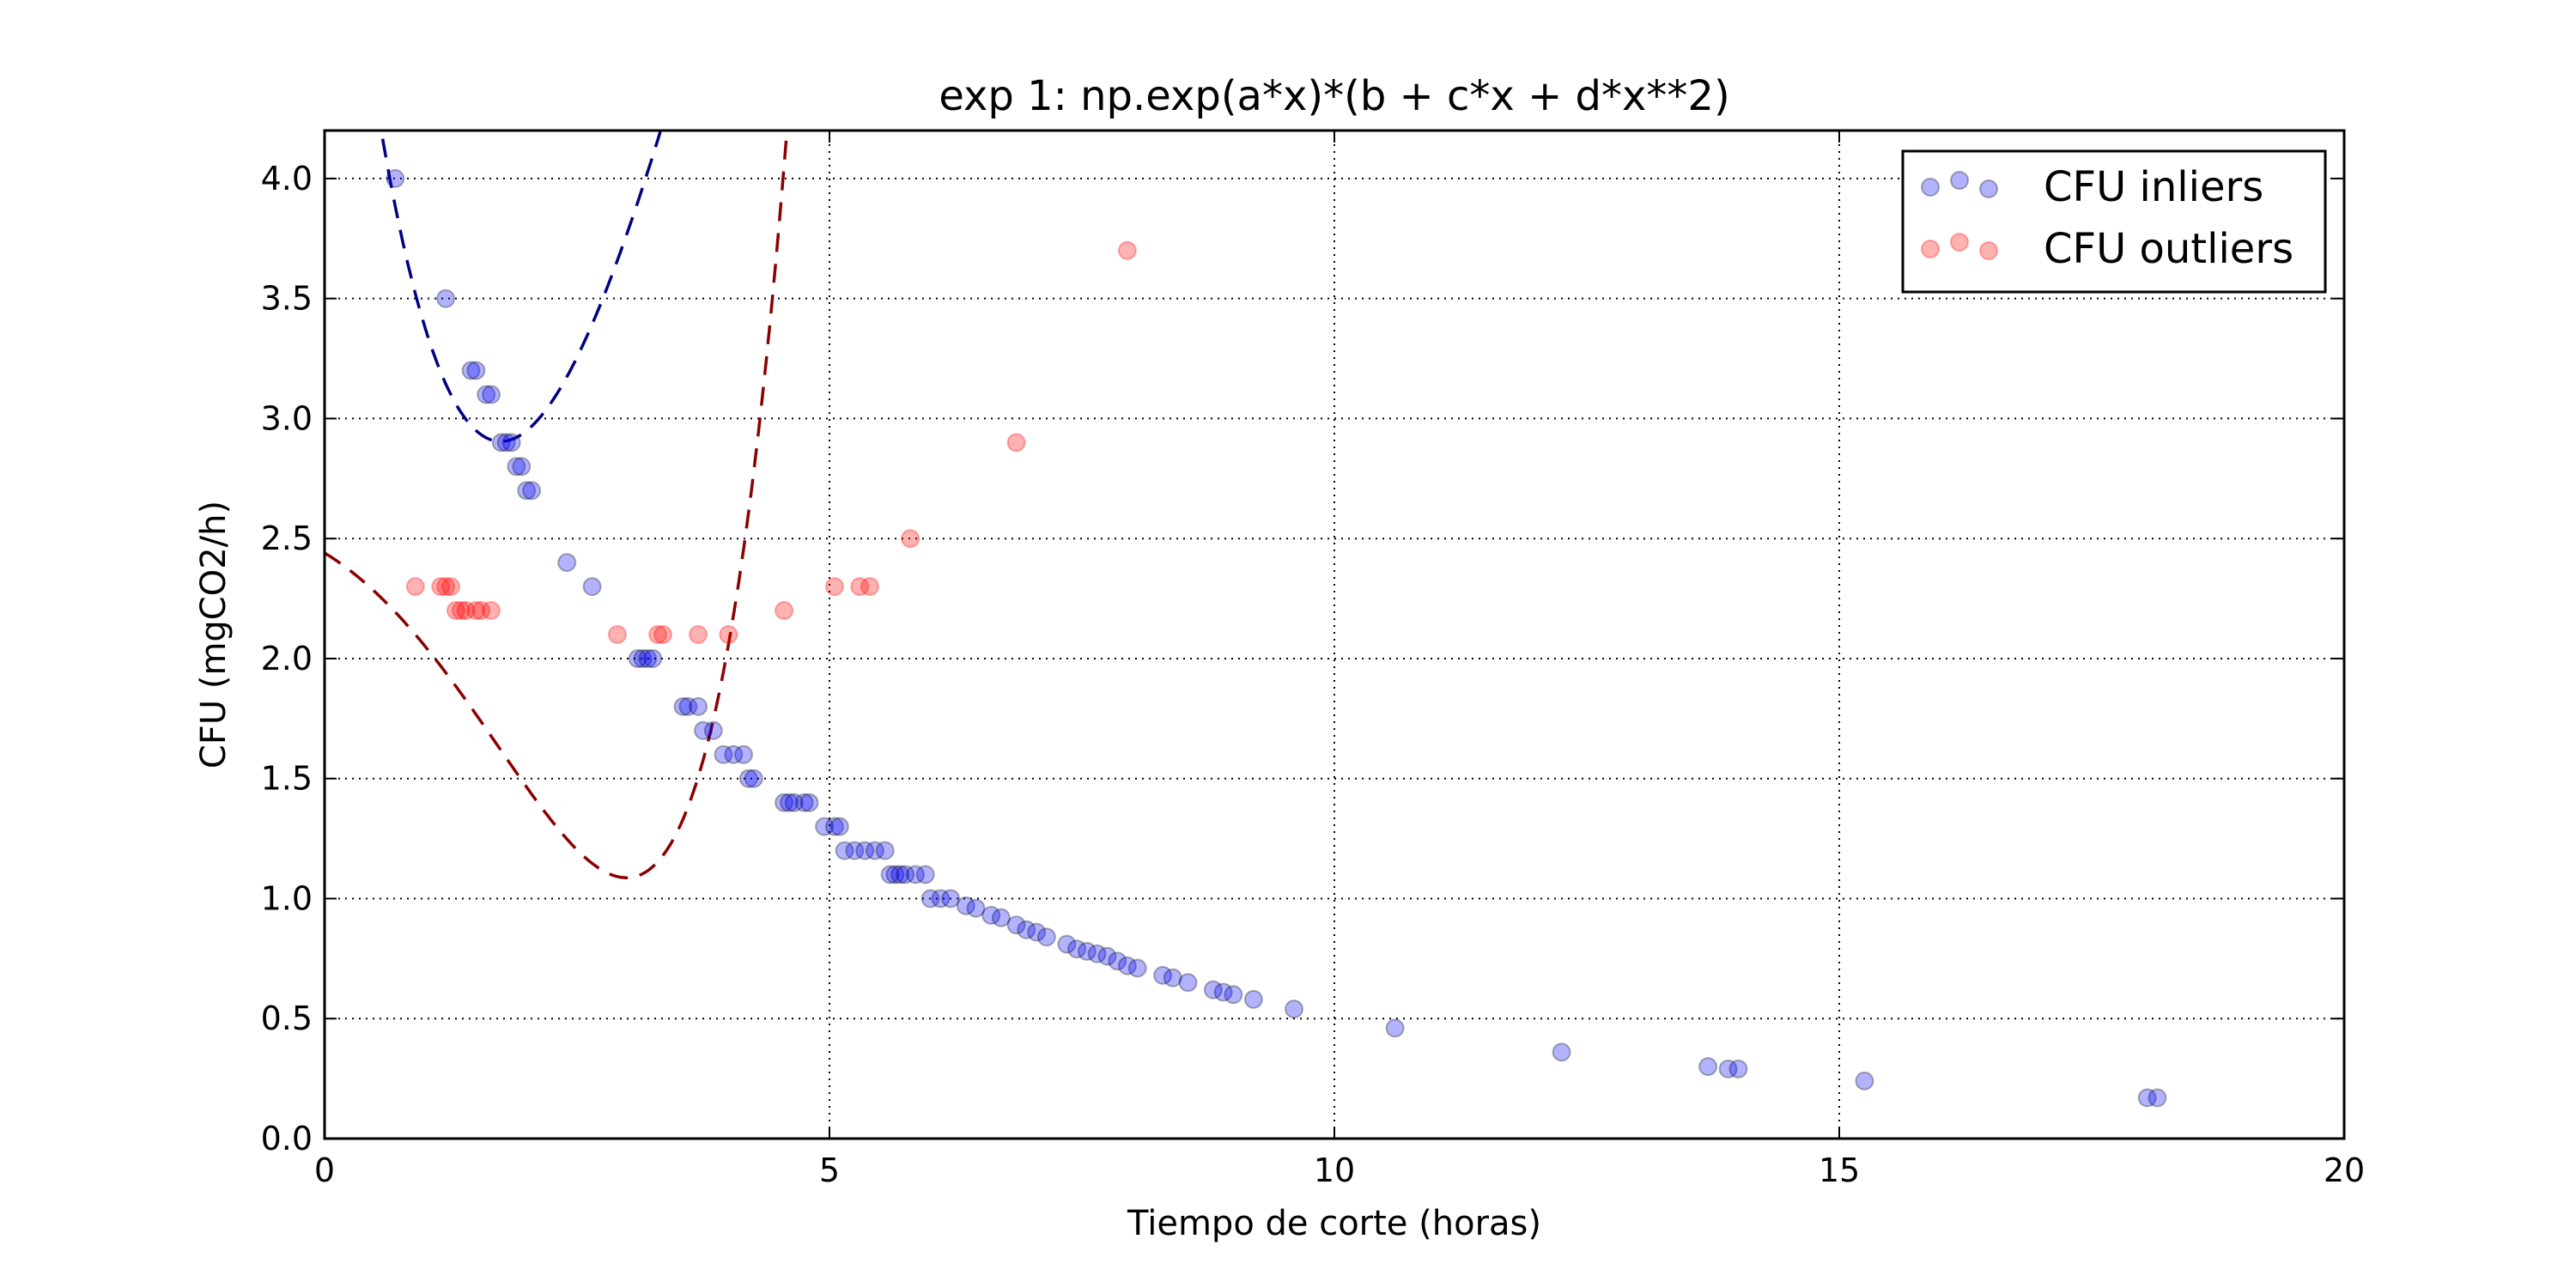 The width and height of the screenshot is (2576, 1288). Describe the element at coordinates (324, 1170) in the screenshot. I see `x-tick-label: 0` at that location.